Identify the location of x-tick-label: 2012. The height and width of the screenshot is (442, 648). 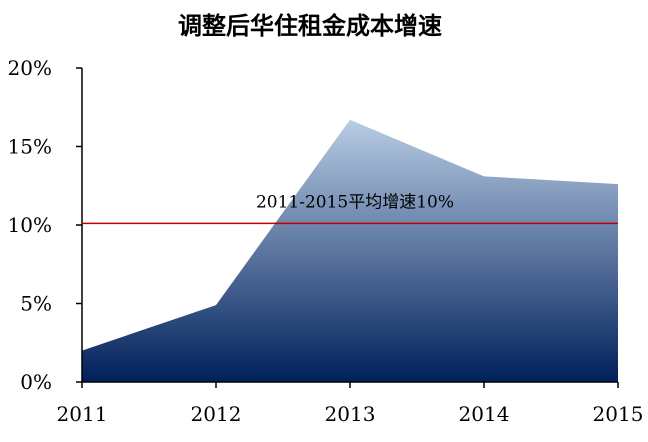
(216, 414).